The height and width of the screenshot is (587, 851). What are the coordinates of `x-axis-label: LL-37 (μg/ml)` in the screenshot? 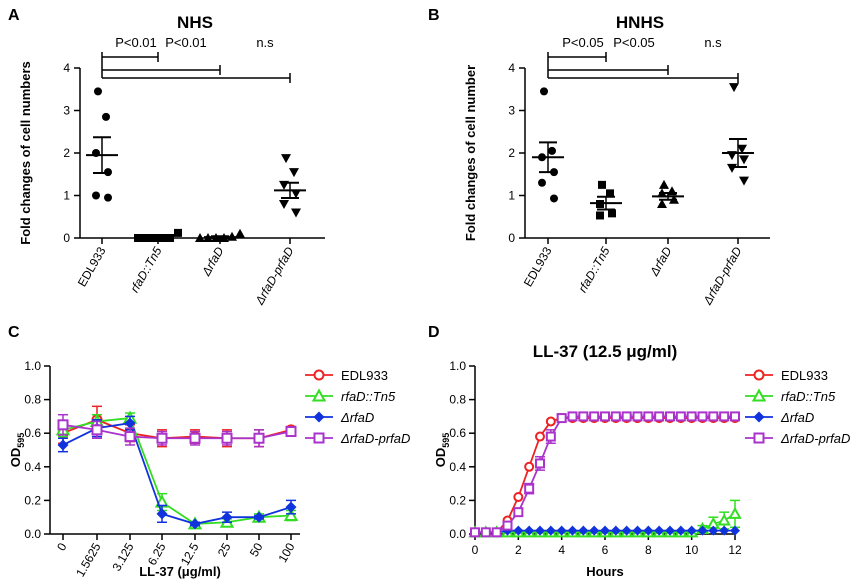 It's located at (180, 571).